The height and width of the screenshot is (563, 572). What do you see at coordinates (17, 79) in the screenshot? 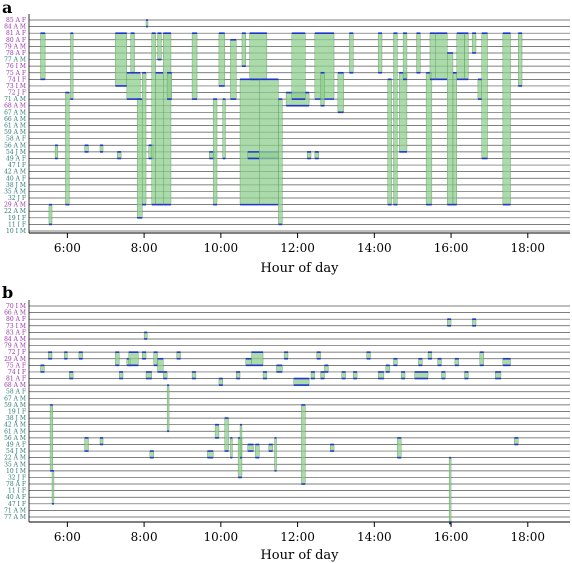
I see `row-label: 74 I F` at bounding box center [17, 79].